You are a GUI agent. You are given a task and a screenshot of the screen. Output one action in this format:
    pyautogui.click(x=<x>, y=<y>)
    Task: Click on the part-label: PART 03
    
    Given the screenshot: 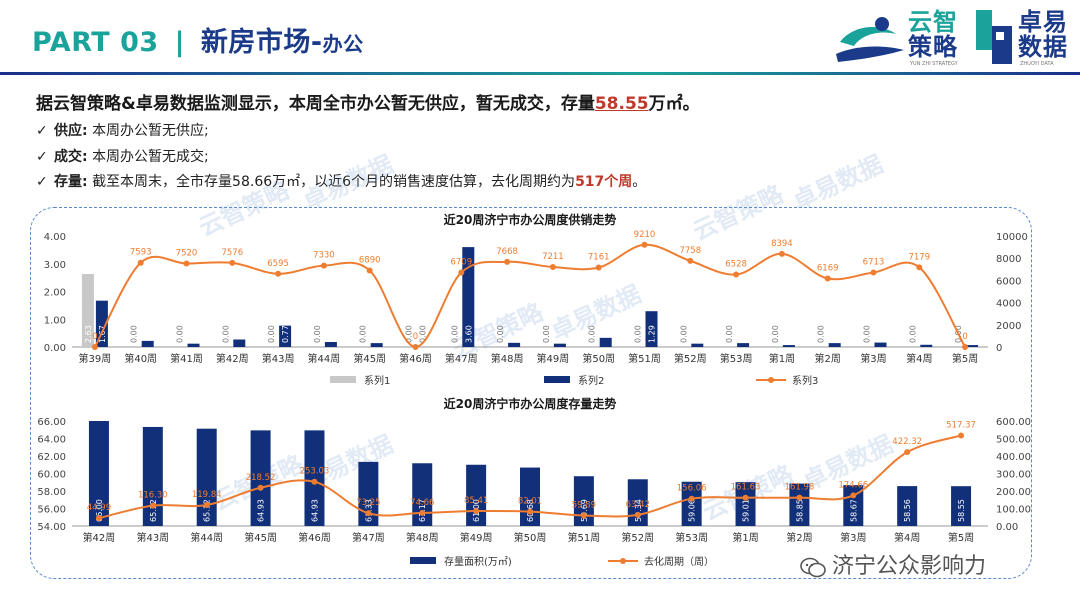 What is the action you would take?
    pyautogui.click(x=95, y=42)
    